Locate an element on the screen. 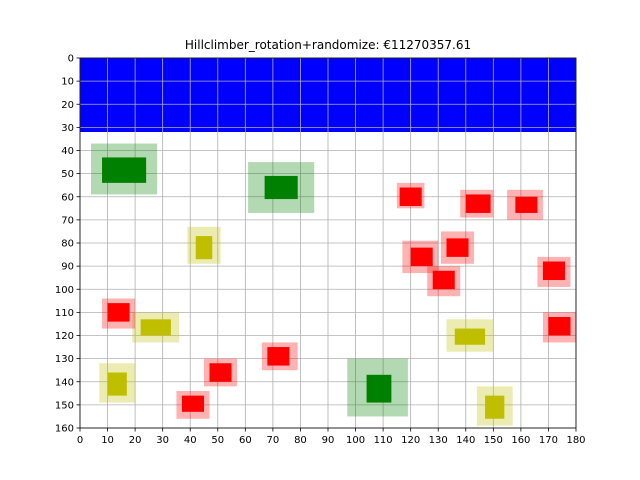  x-tick-label: 180 is located at coordinates (575, 440).